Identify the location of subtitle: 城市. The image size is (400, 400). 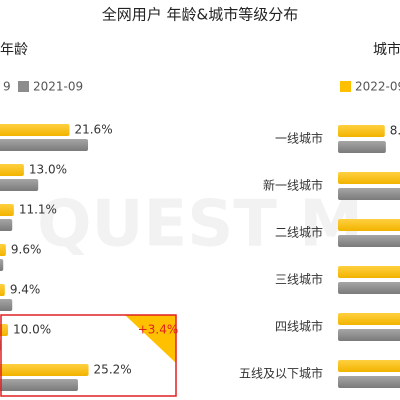
(386, 49).